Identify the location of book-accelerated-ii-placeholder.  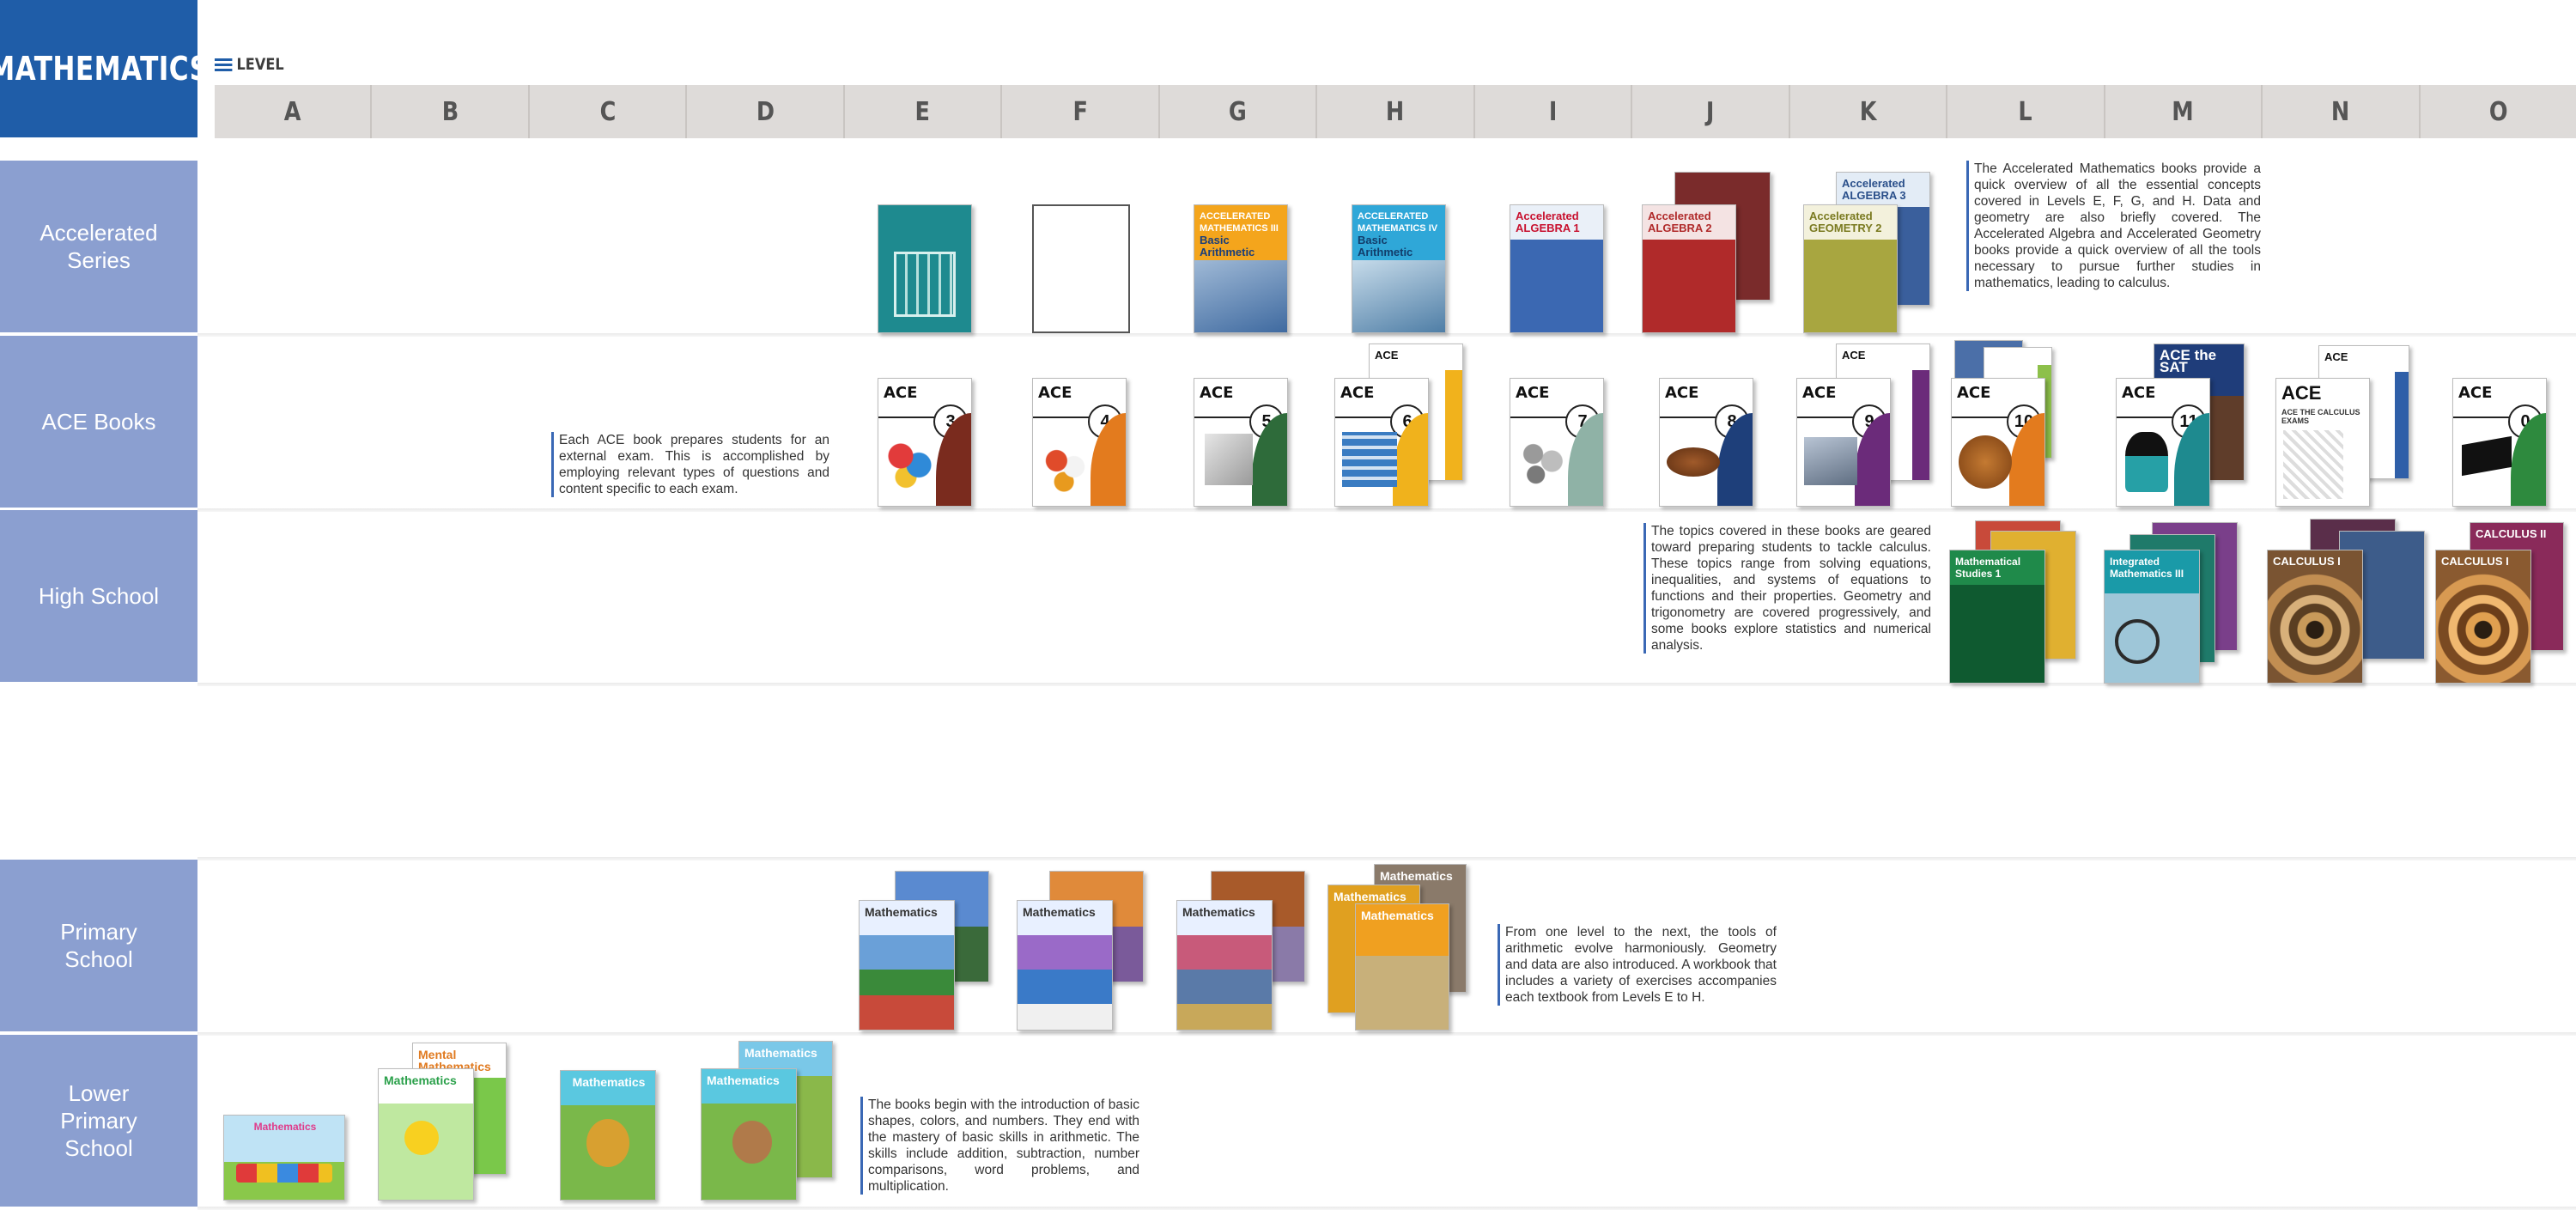
(1081, 268).